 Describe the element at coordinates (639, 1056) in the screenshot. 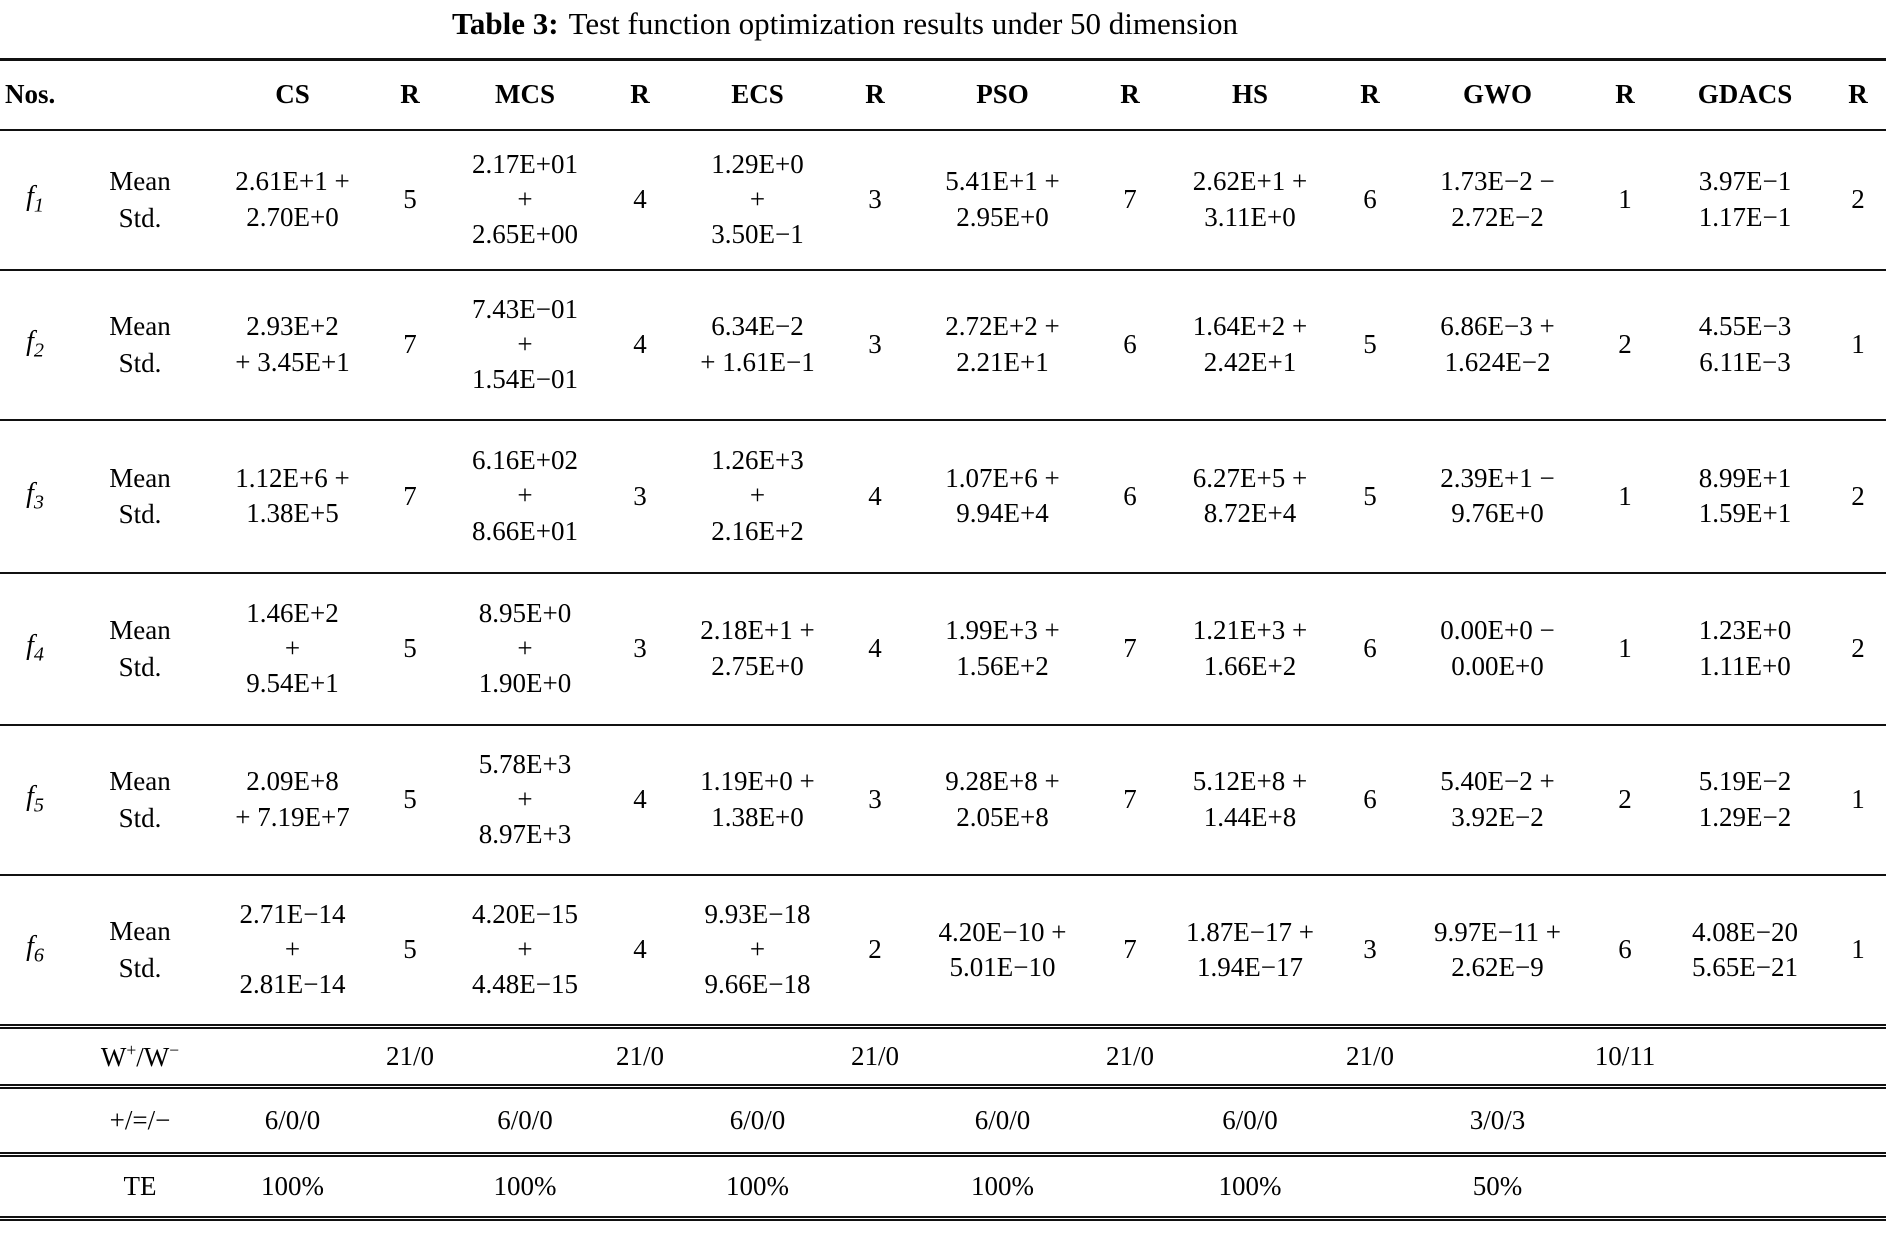

I see `wilcoxon-value-mcs: 21/0` at that location.